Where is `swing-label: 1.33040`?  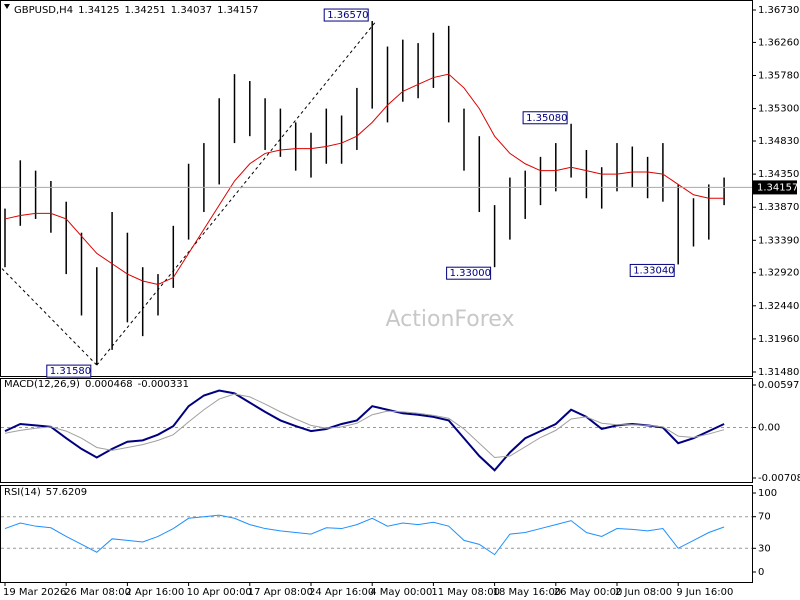 swing-label: 1.33040 is located at coordinates (653, 270).